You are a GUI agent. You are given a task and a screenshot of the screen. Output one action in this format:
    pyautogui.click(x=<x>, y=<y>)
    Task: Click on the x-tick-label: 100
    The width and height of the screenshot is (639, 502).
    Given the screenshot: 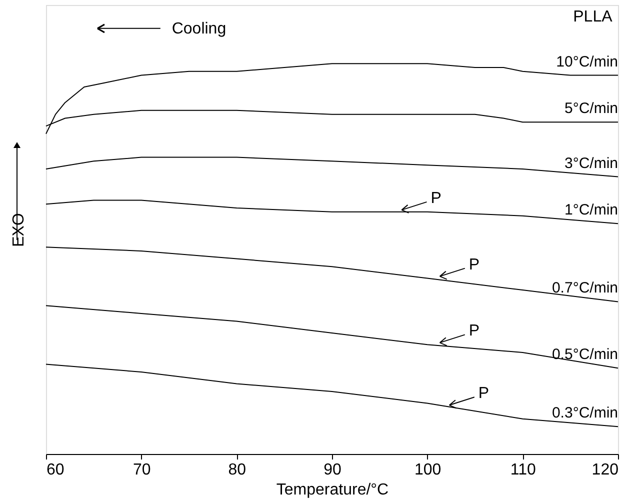 What is the action you would take?
    pyautogui.click(x=428, y=470)
    